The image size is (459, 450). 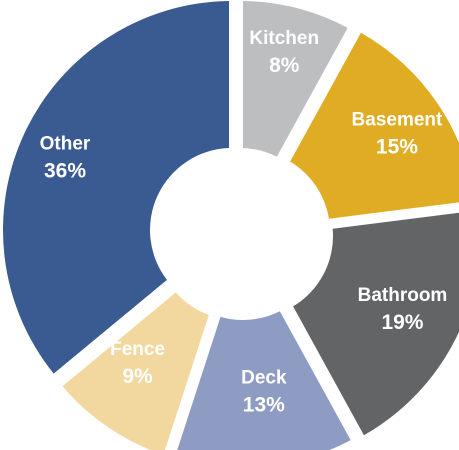 I want to click on slice-value-basement: 15%, so click(x=397, y=147).